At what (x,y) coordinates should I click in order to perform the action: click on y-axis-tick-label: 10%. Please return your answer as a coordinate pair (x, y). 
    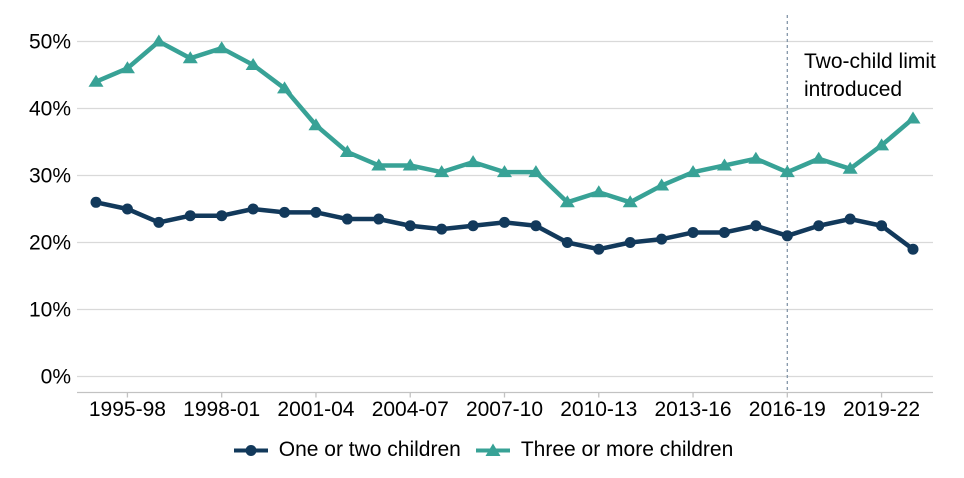
    Looking at the image, I should click on (50, 310).